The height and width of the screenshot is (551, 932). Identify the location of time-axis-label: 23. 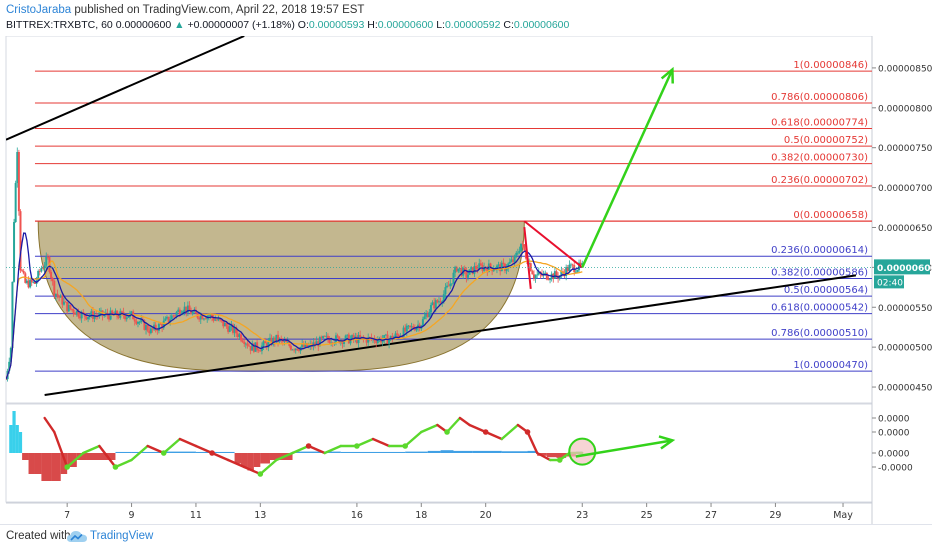
(582, 515).